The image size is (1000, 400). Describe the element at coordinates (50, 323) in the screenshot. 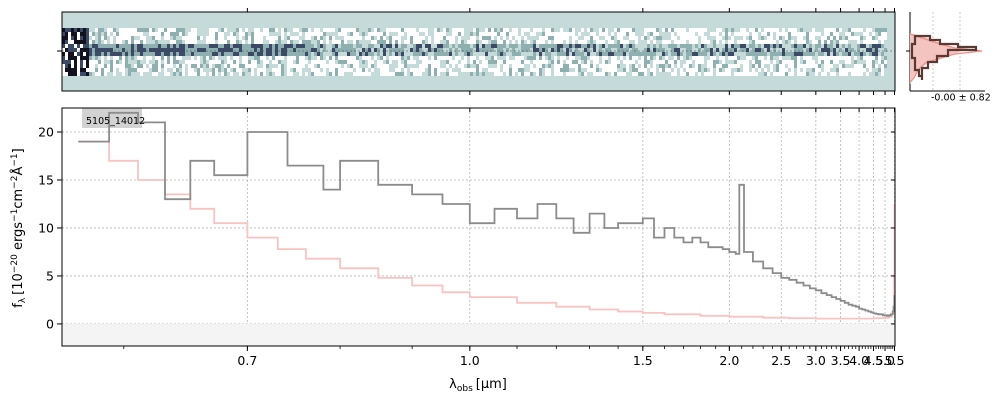

I see `y-tick-label: 0` at that location.